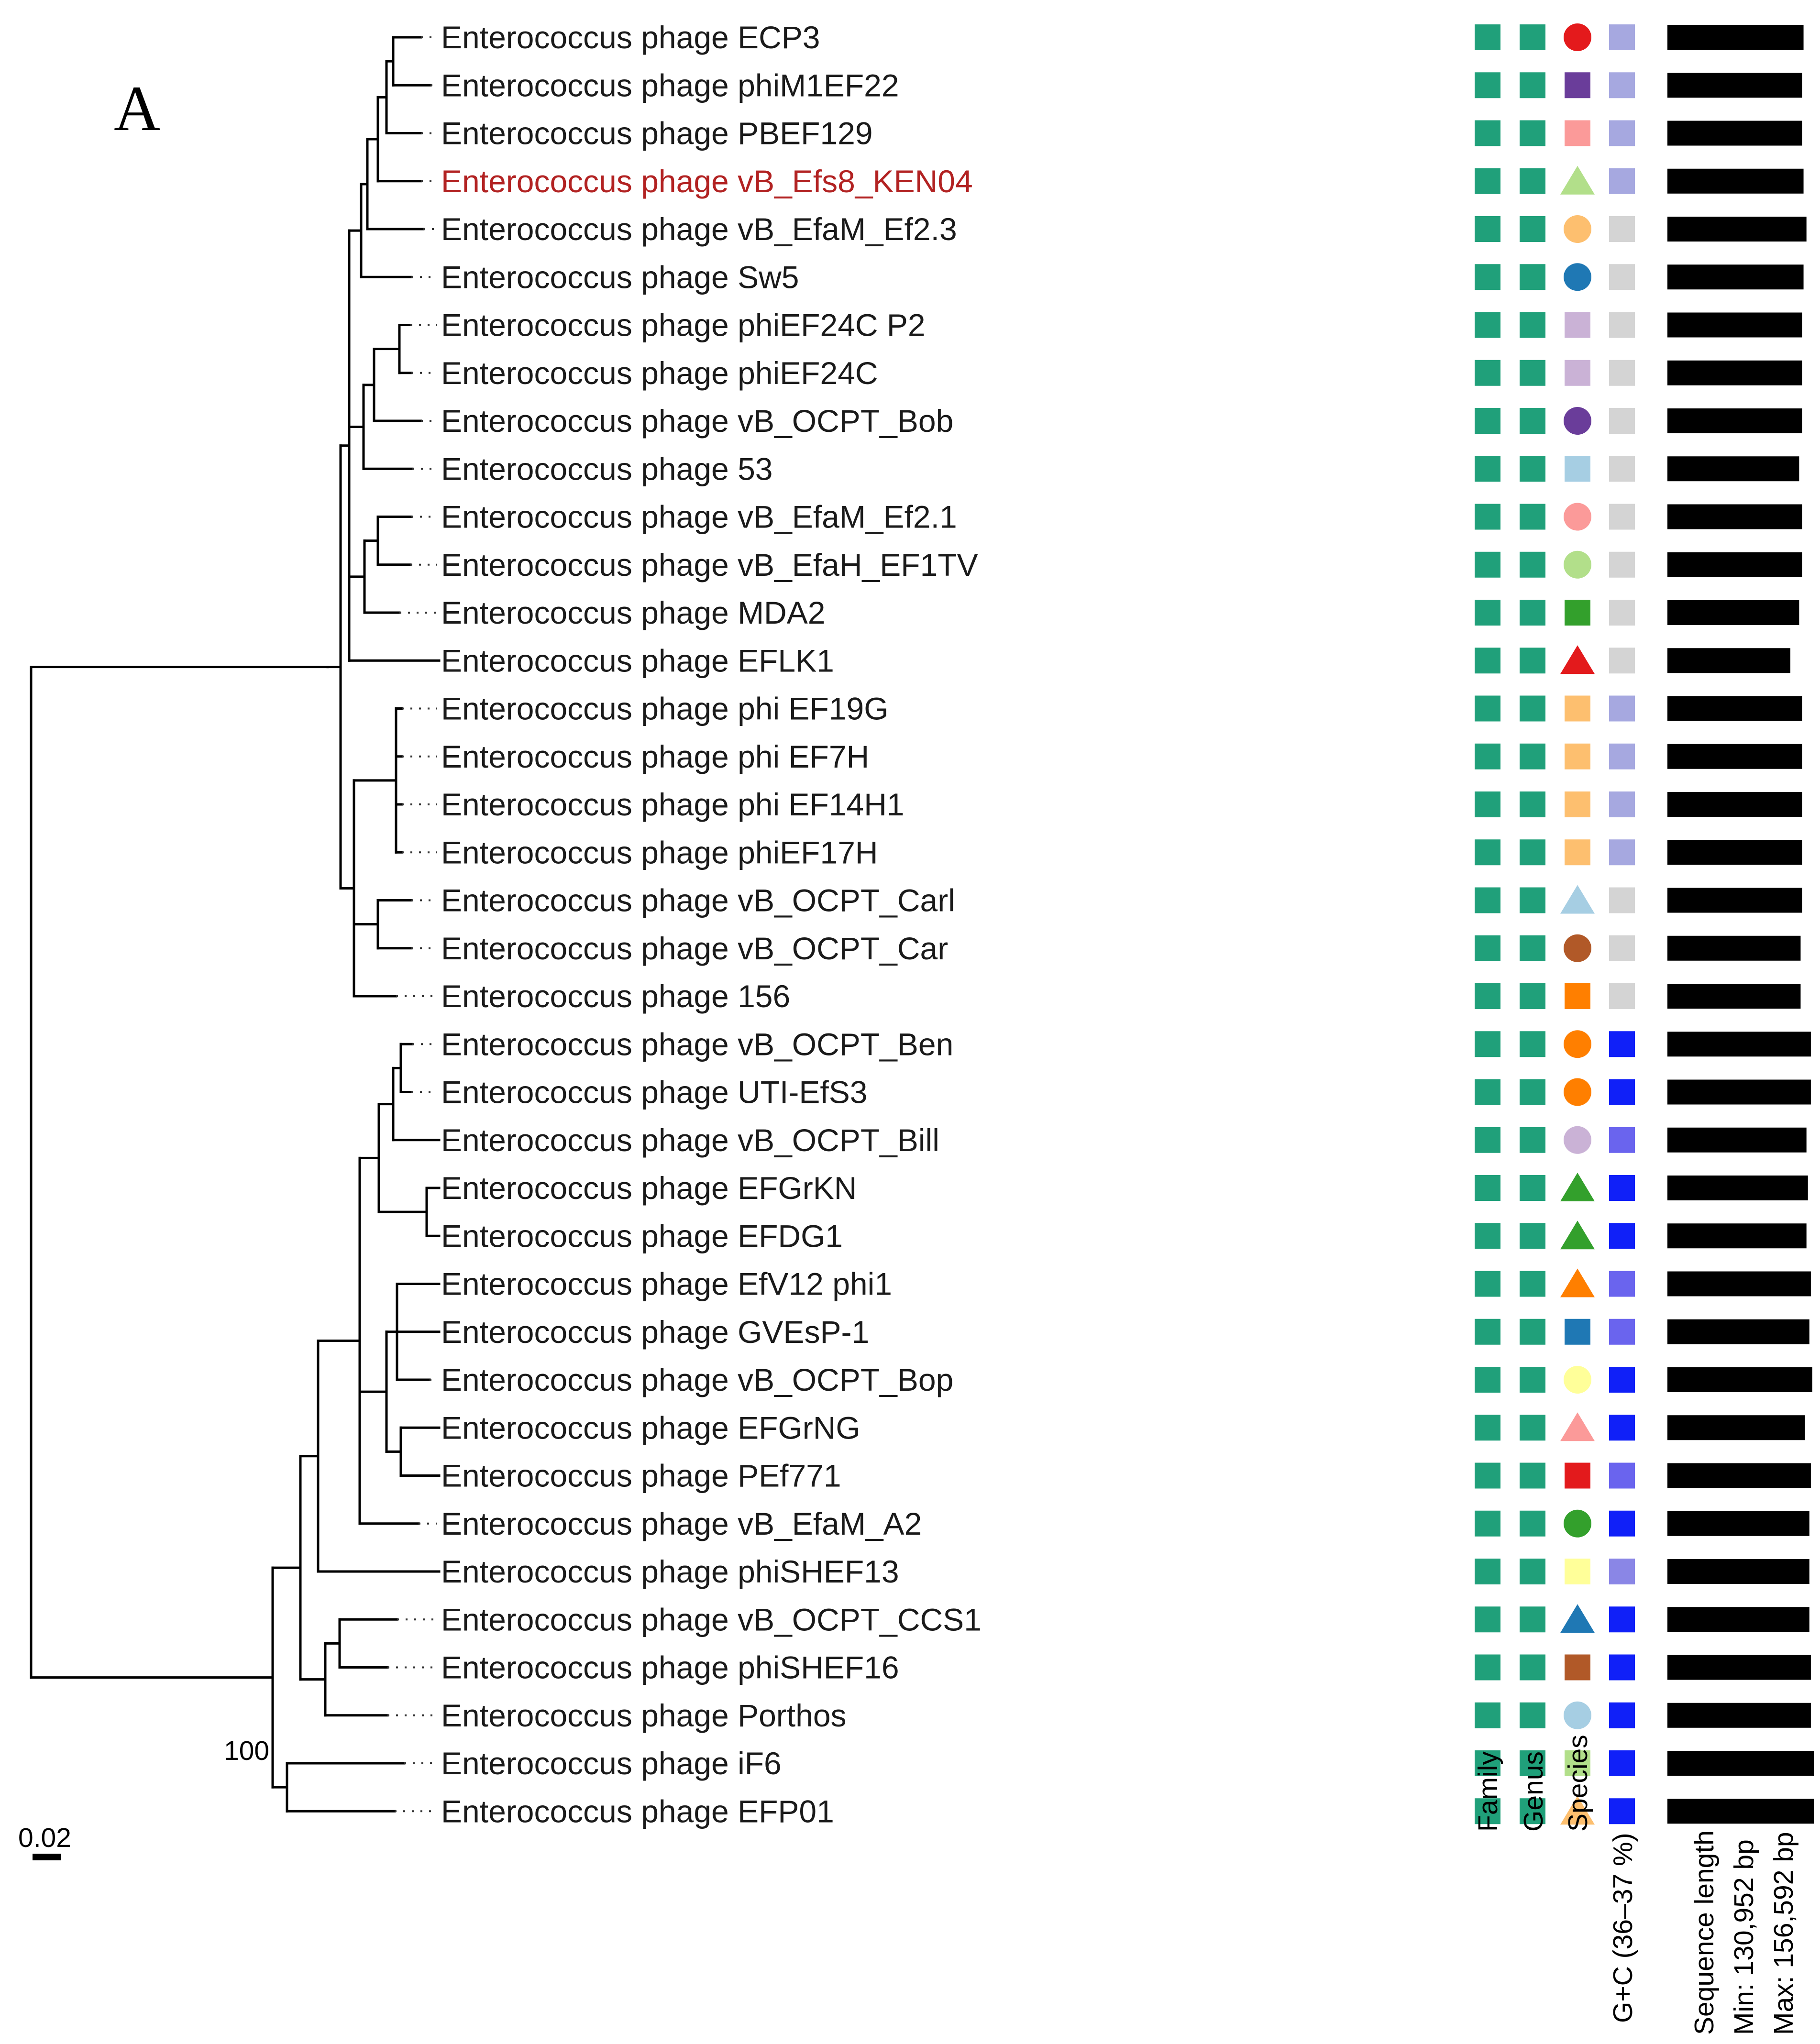 The height and width of the screenshot is (2044, 1820). Describe the element at coordinates (682, 1523) in the screenshot. I see `tip-label: Enterococcus phage vB_EfaM_A2` at that location.